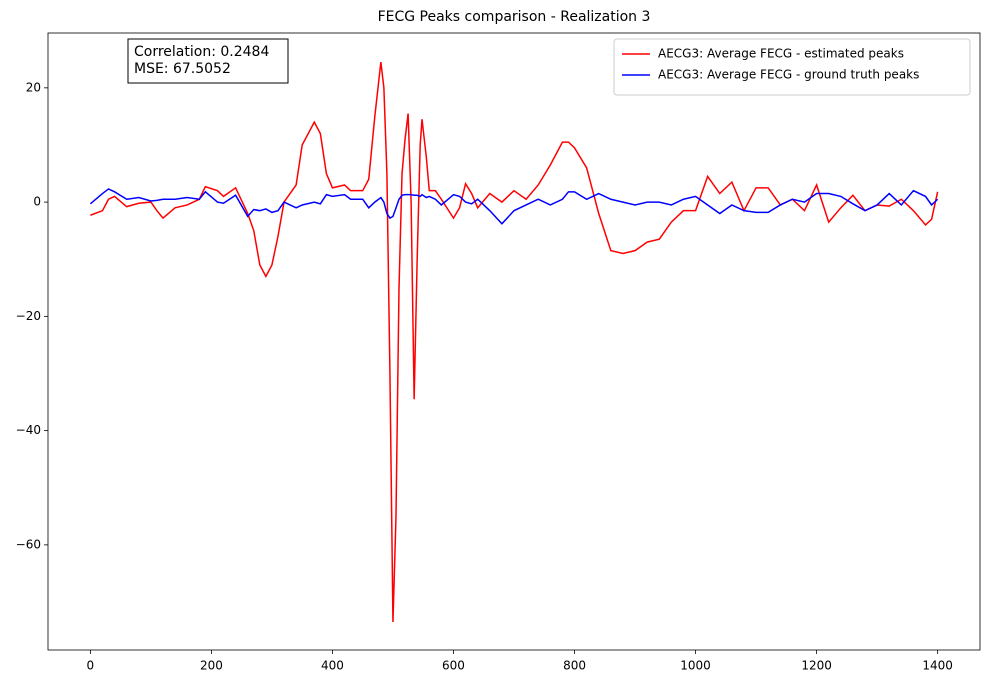  I want to click on legend-label: AECG3: Average FECG - ground truth peaks, so click(788, 75).